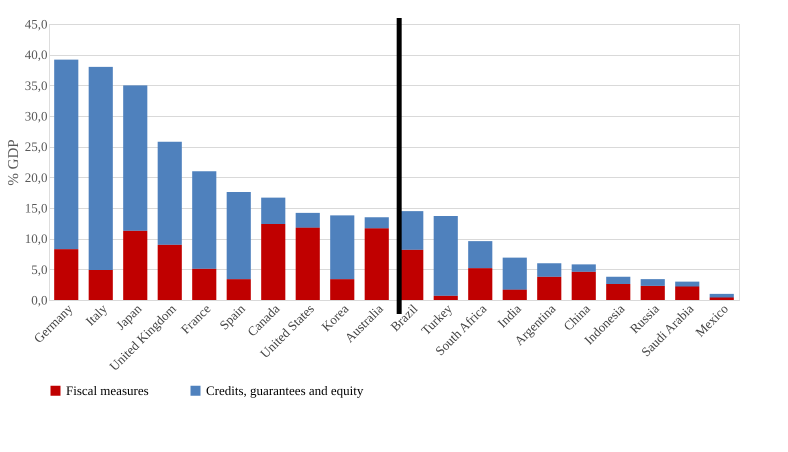 This screenshot has width=788, height=452. Describe the element at coordinates (39, 269) in the screenshot. I see `y-tick-label: 5,0` at that location.